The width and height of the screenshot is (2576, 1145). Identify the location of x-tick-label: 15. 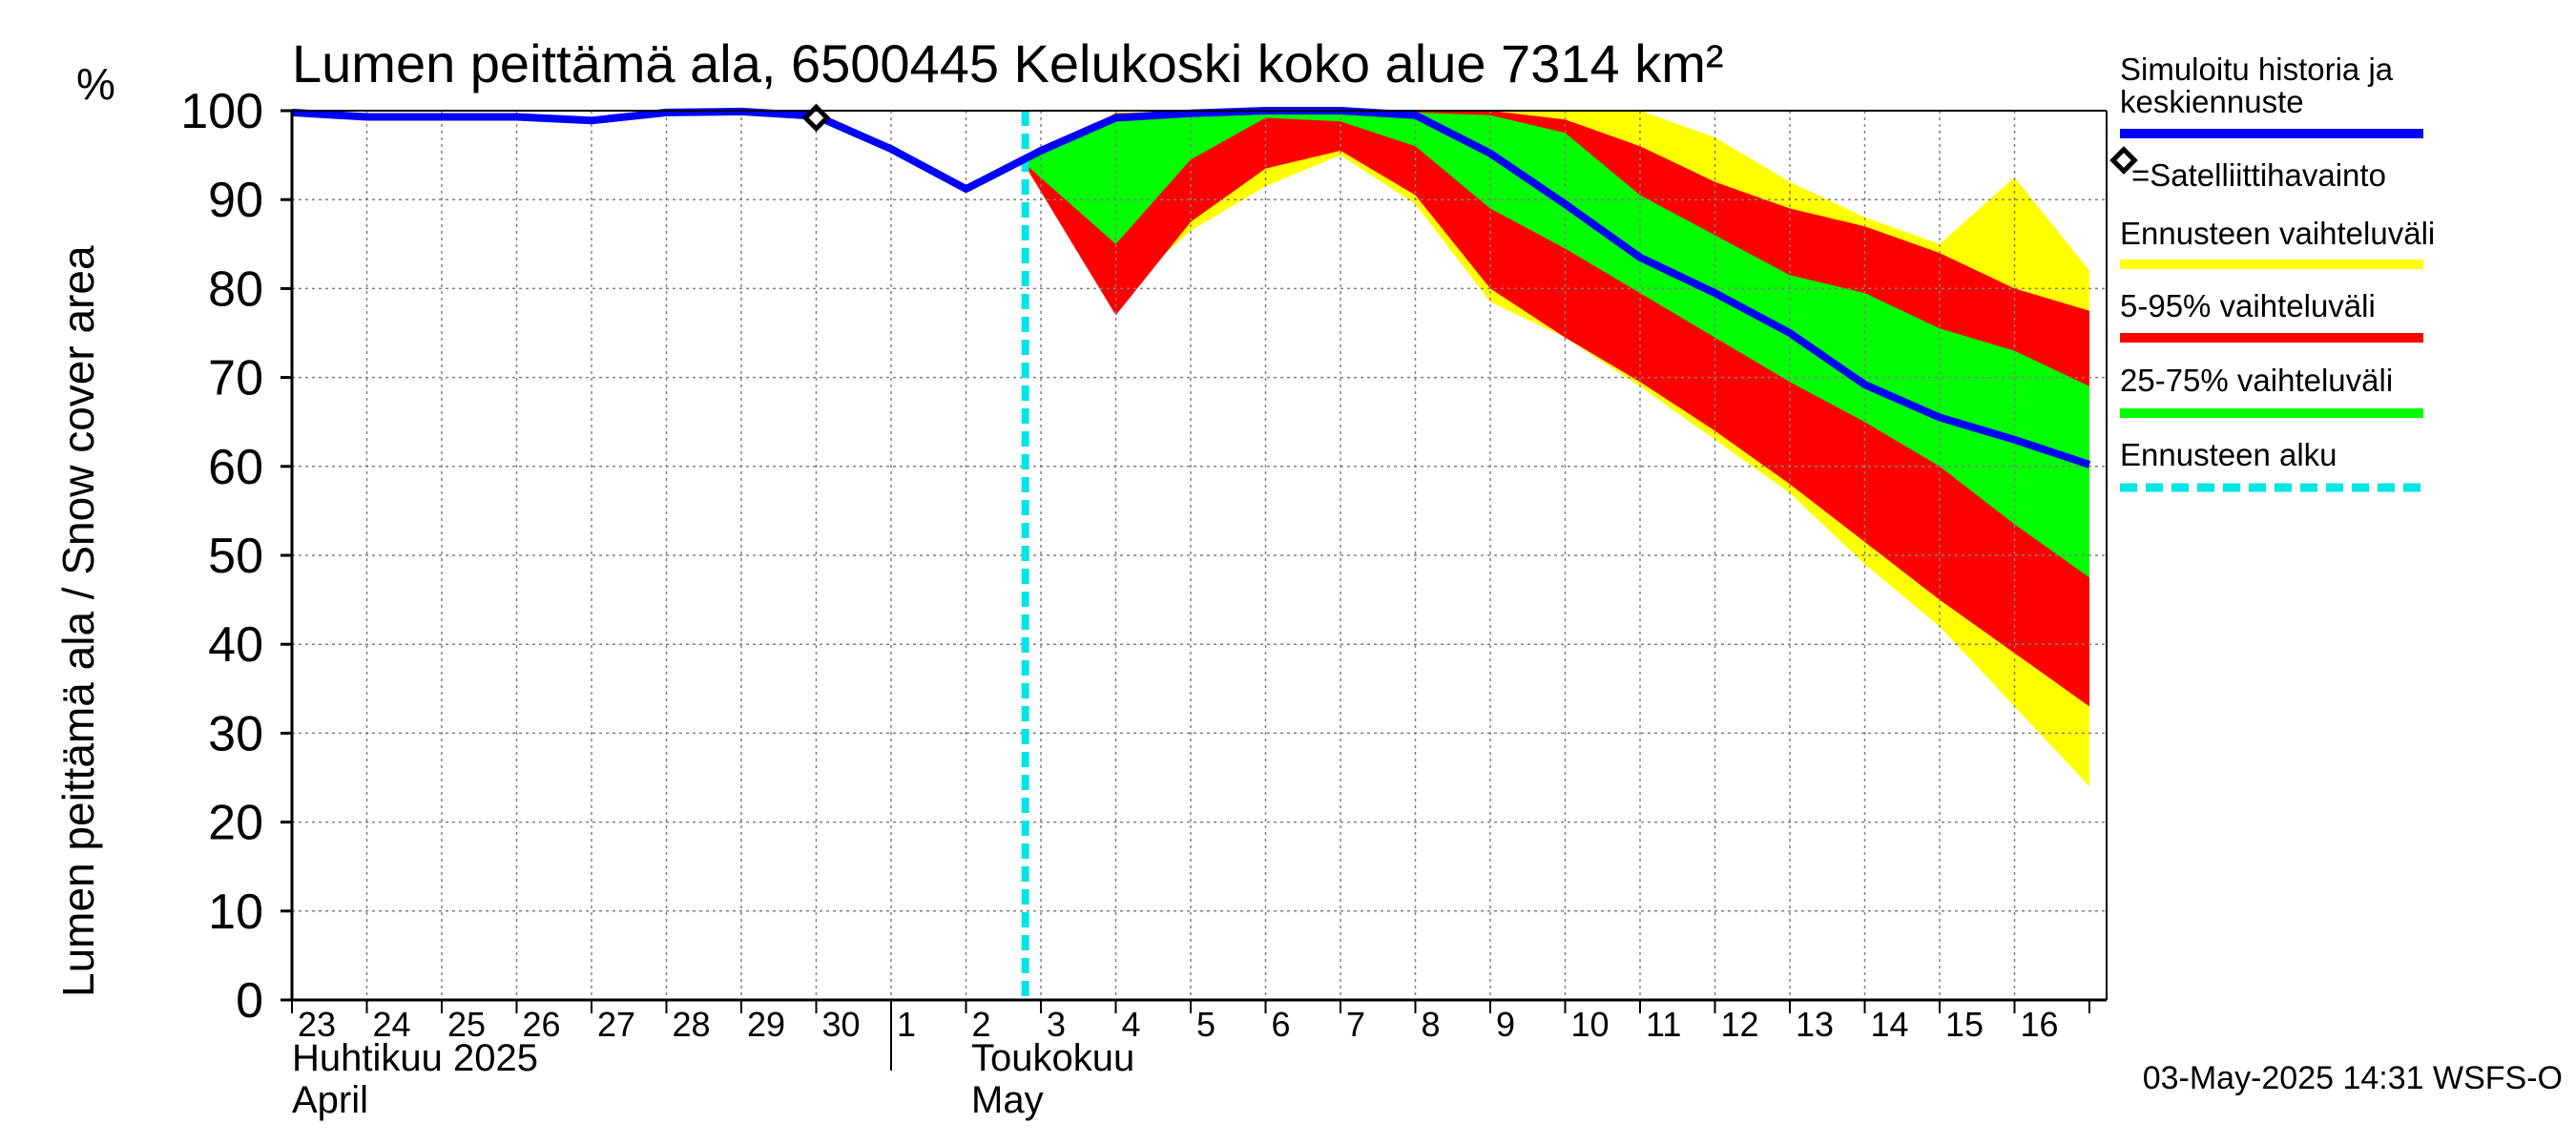
(1964, 1025).